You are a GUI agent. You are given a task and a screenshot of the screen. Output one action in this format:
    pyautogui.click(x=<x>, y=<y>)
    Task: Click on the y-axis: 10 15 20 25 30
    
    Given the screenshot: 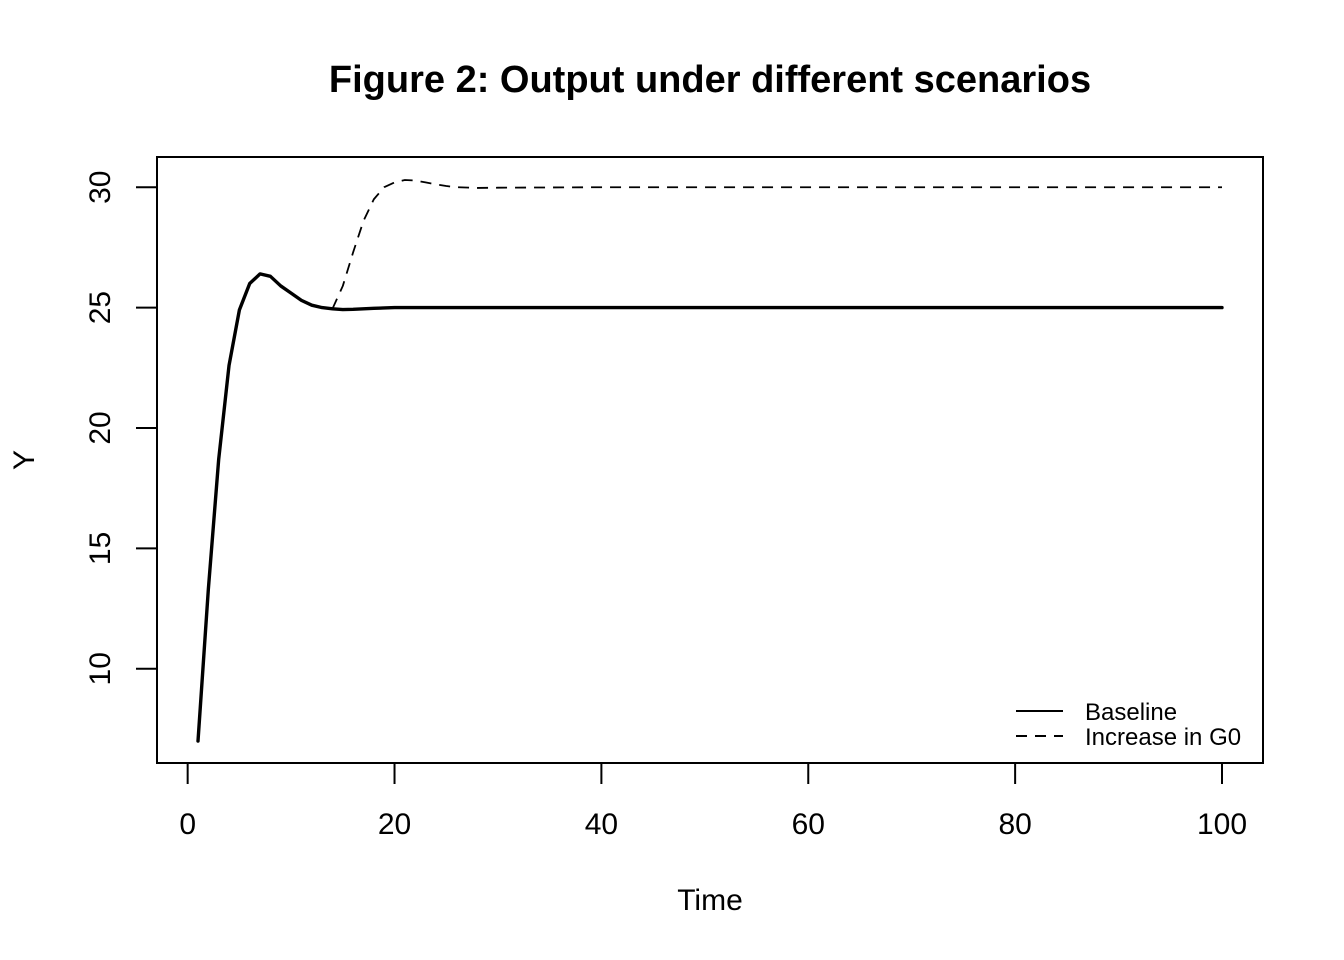 What is the action you would take?
    pyautogui.click(x=121, y=428)
    